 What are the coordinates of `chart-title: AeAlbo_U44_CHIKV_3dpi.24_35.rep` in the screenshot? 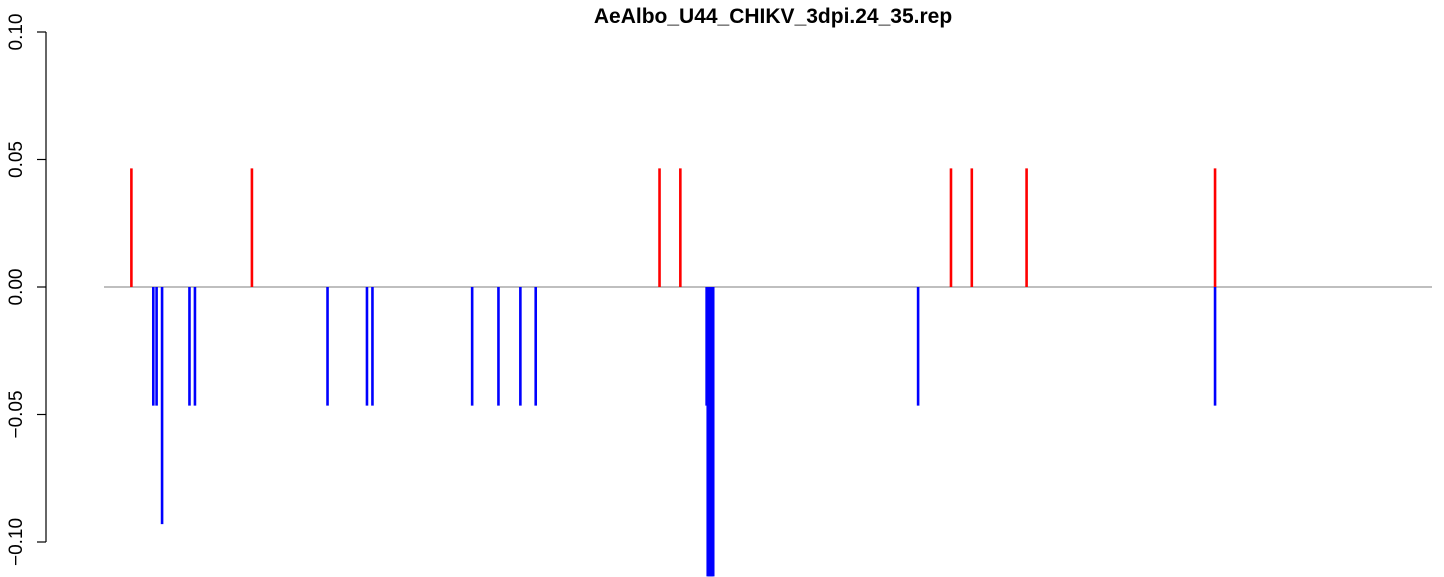 It's located at (773, 16).